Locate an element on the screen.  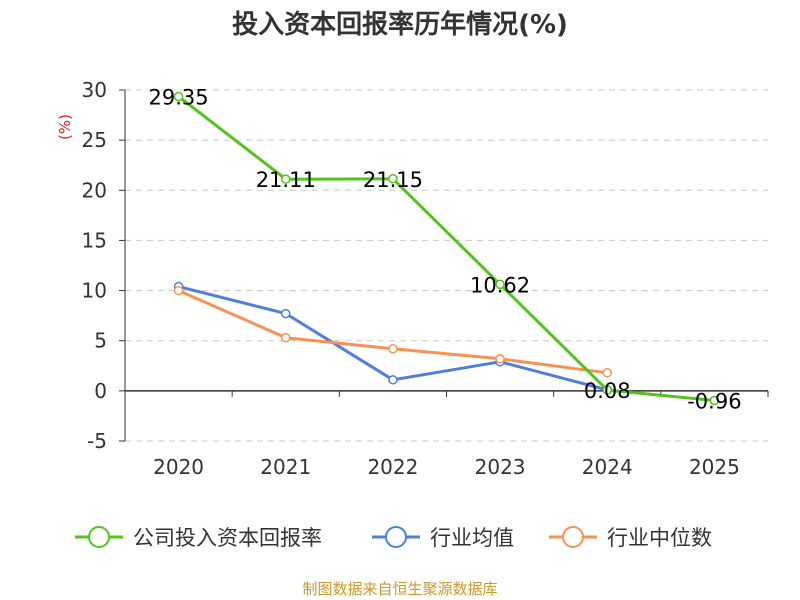
legend: 公司投入资本回报率 行业均值 行业中位数 is located at coordinates (393, 538).